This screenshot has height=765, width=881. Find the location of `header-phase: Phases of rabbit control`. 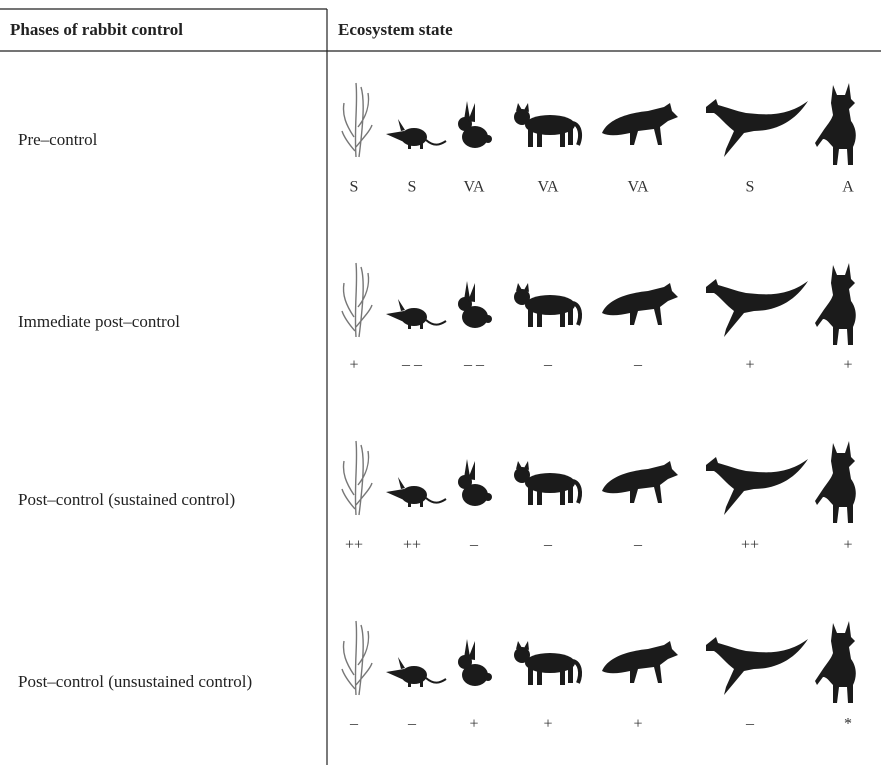

header-phase: Phases of rabbit control is located at coordinates (96, 29).